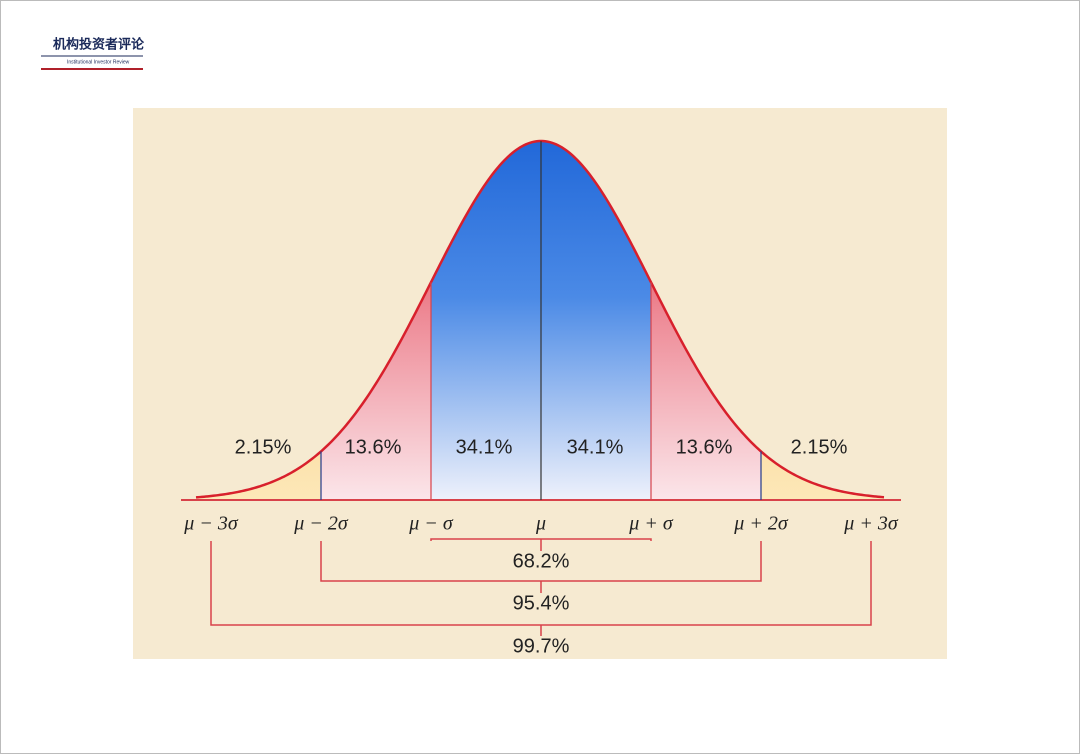 The width and height of the screenshot is (1080, 754). Describe the element at coordinates (321, 524) in the screenshot. I see `axis-label: μ − 2σ` at that location.